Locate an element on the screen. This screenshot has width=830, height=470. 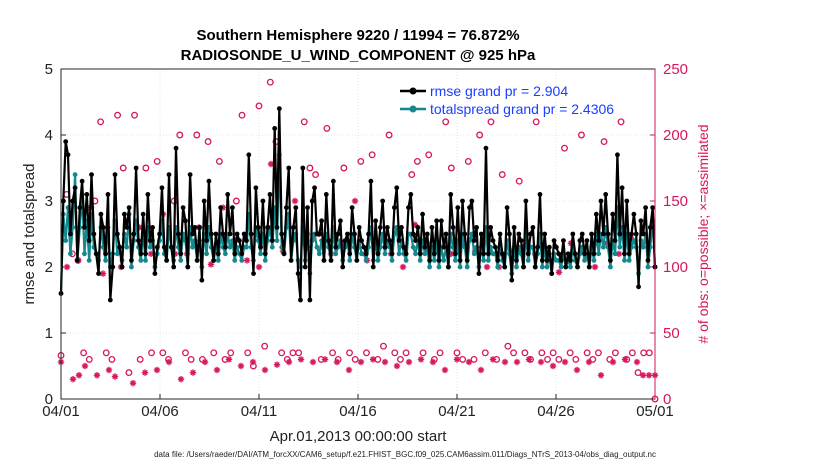
x-tick-label: 04/01 is located at coordinates (61, 411).